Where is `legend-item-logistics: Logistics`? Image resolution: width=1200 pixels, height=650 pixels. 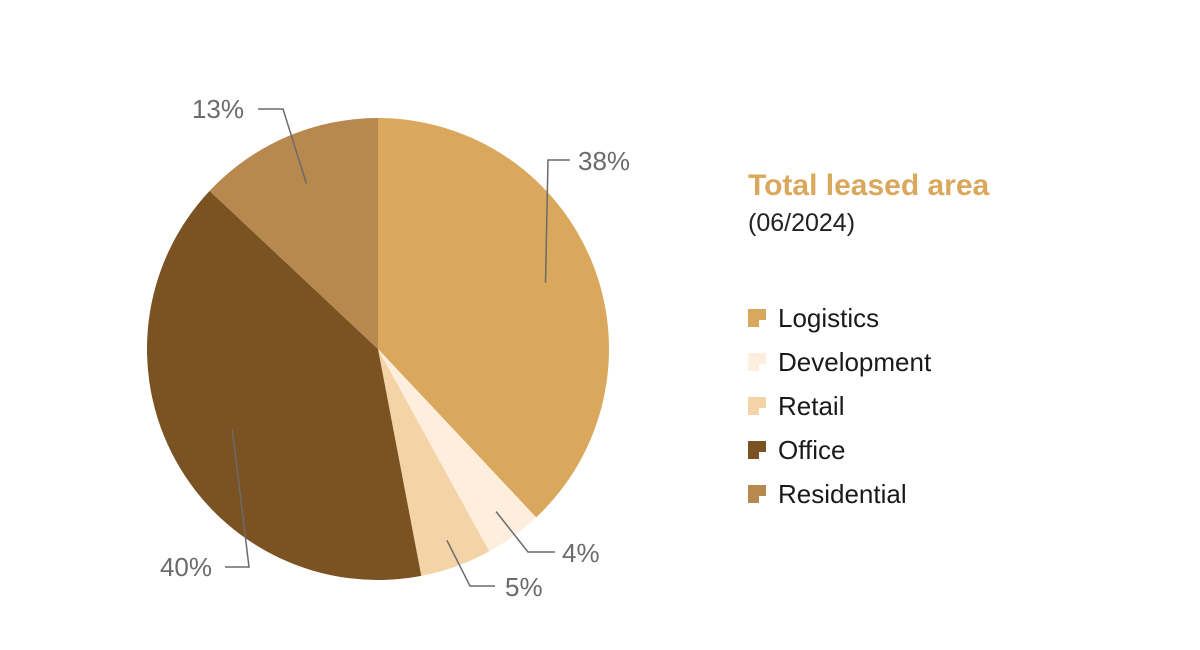 legend-item-logistics: Logistics is located at coordinates (958, 318).